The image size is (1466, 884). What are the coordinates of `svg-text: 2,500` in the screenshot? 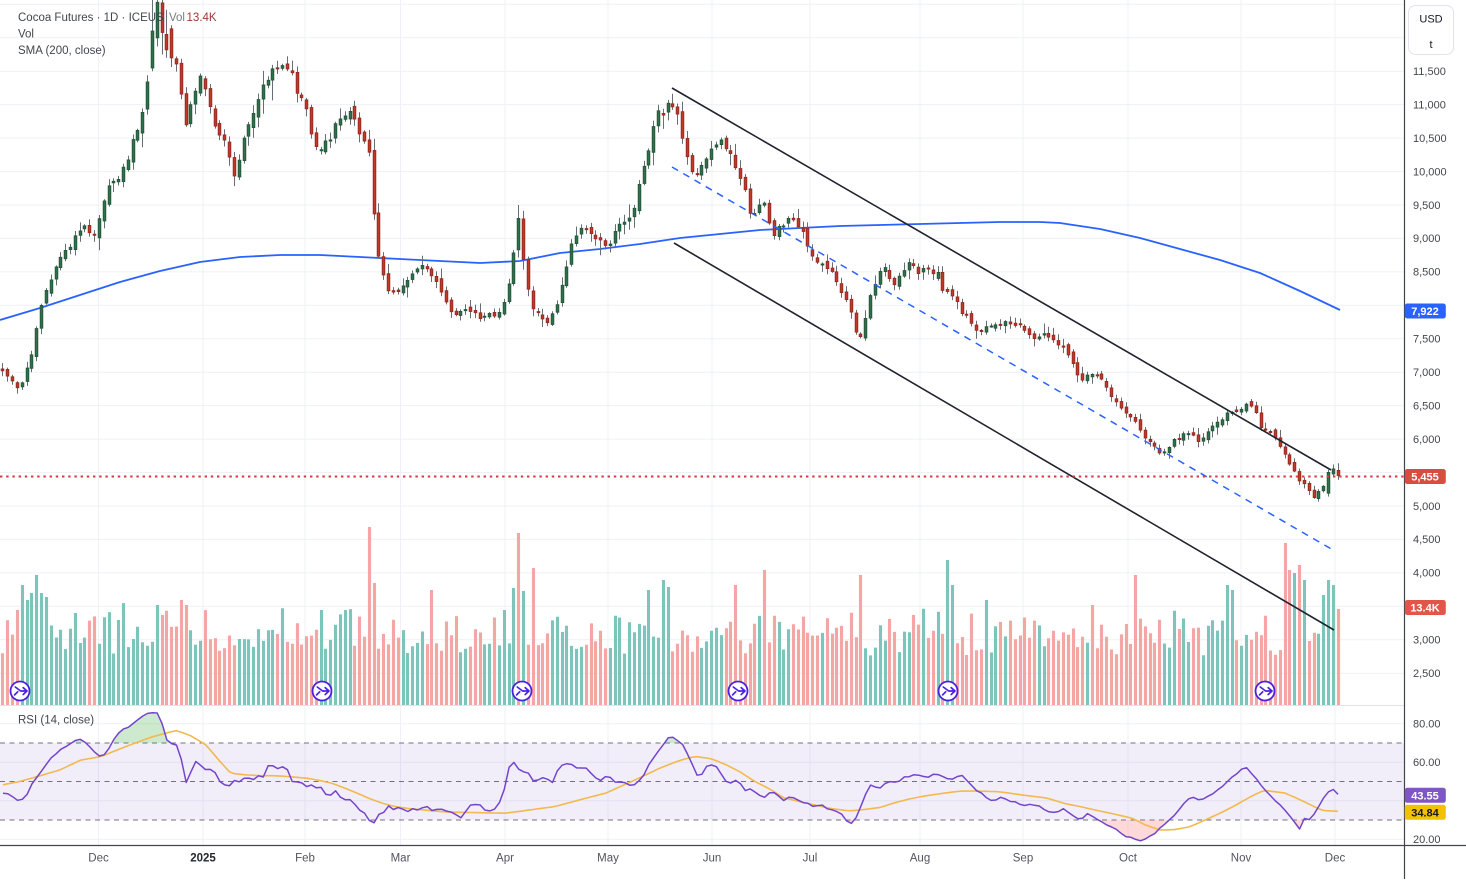 It's located at (1427, 674).